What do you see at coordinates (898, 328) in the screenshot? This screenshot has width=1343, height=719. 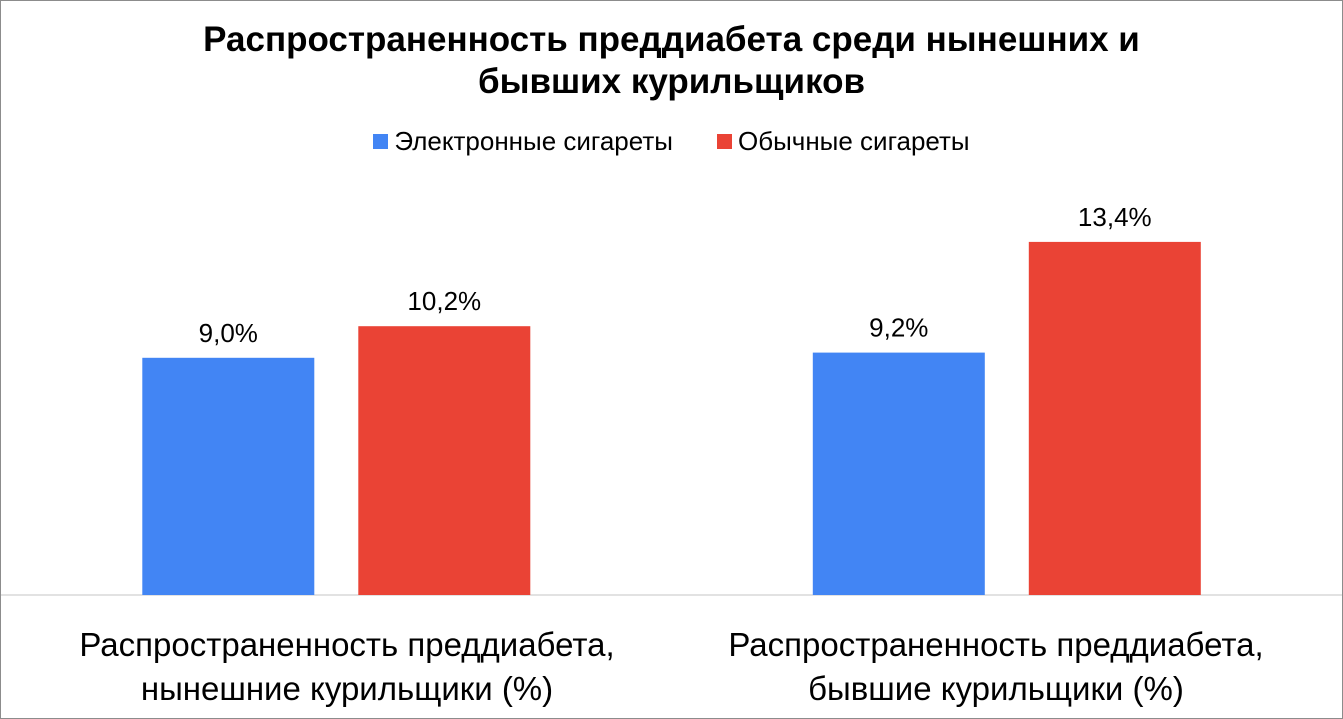 I see `data-label-series-0-category-1: 9,2%` at bounding box center [898, 328].